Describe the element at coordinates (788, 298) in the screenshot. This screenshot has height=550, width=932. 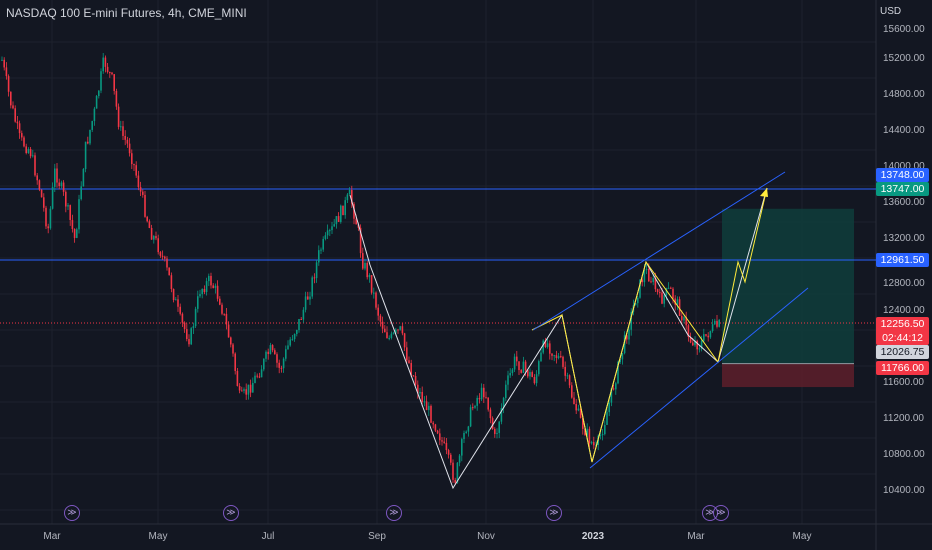
I see `position-zones` at that location.